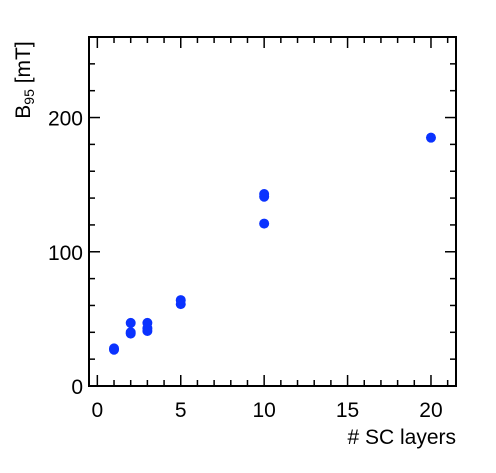  Describe the element at coordinates (347, 410) in the screenshot. I see `x-tick-label: 15` at that location.